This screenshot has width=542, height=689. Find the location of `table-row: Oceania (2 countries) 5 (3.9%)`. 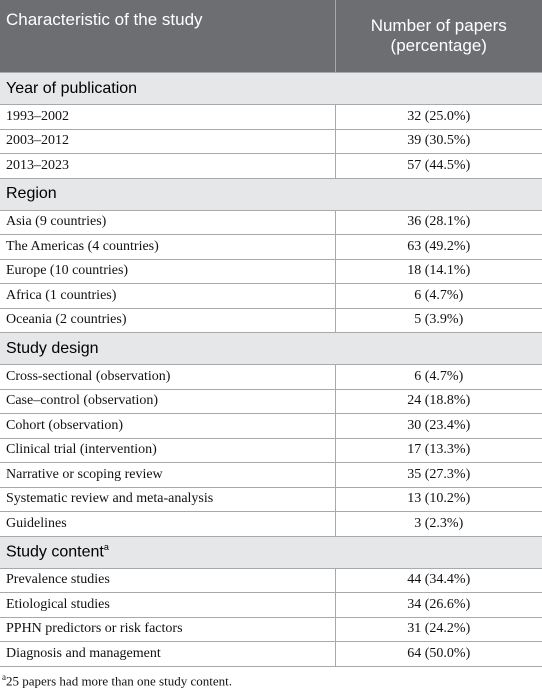

table-row: Oceania (2 countries) 5 (3.9%) is located at coordinates (271, 320).